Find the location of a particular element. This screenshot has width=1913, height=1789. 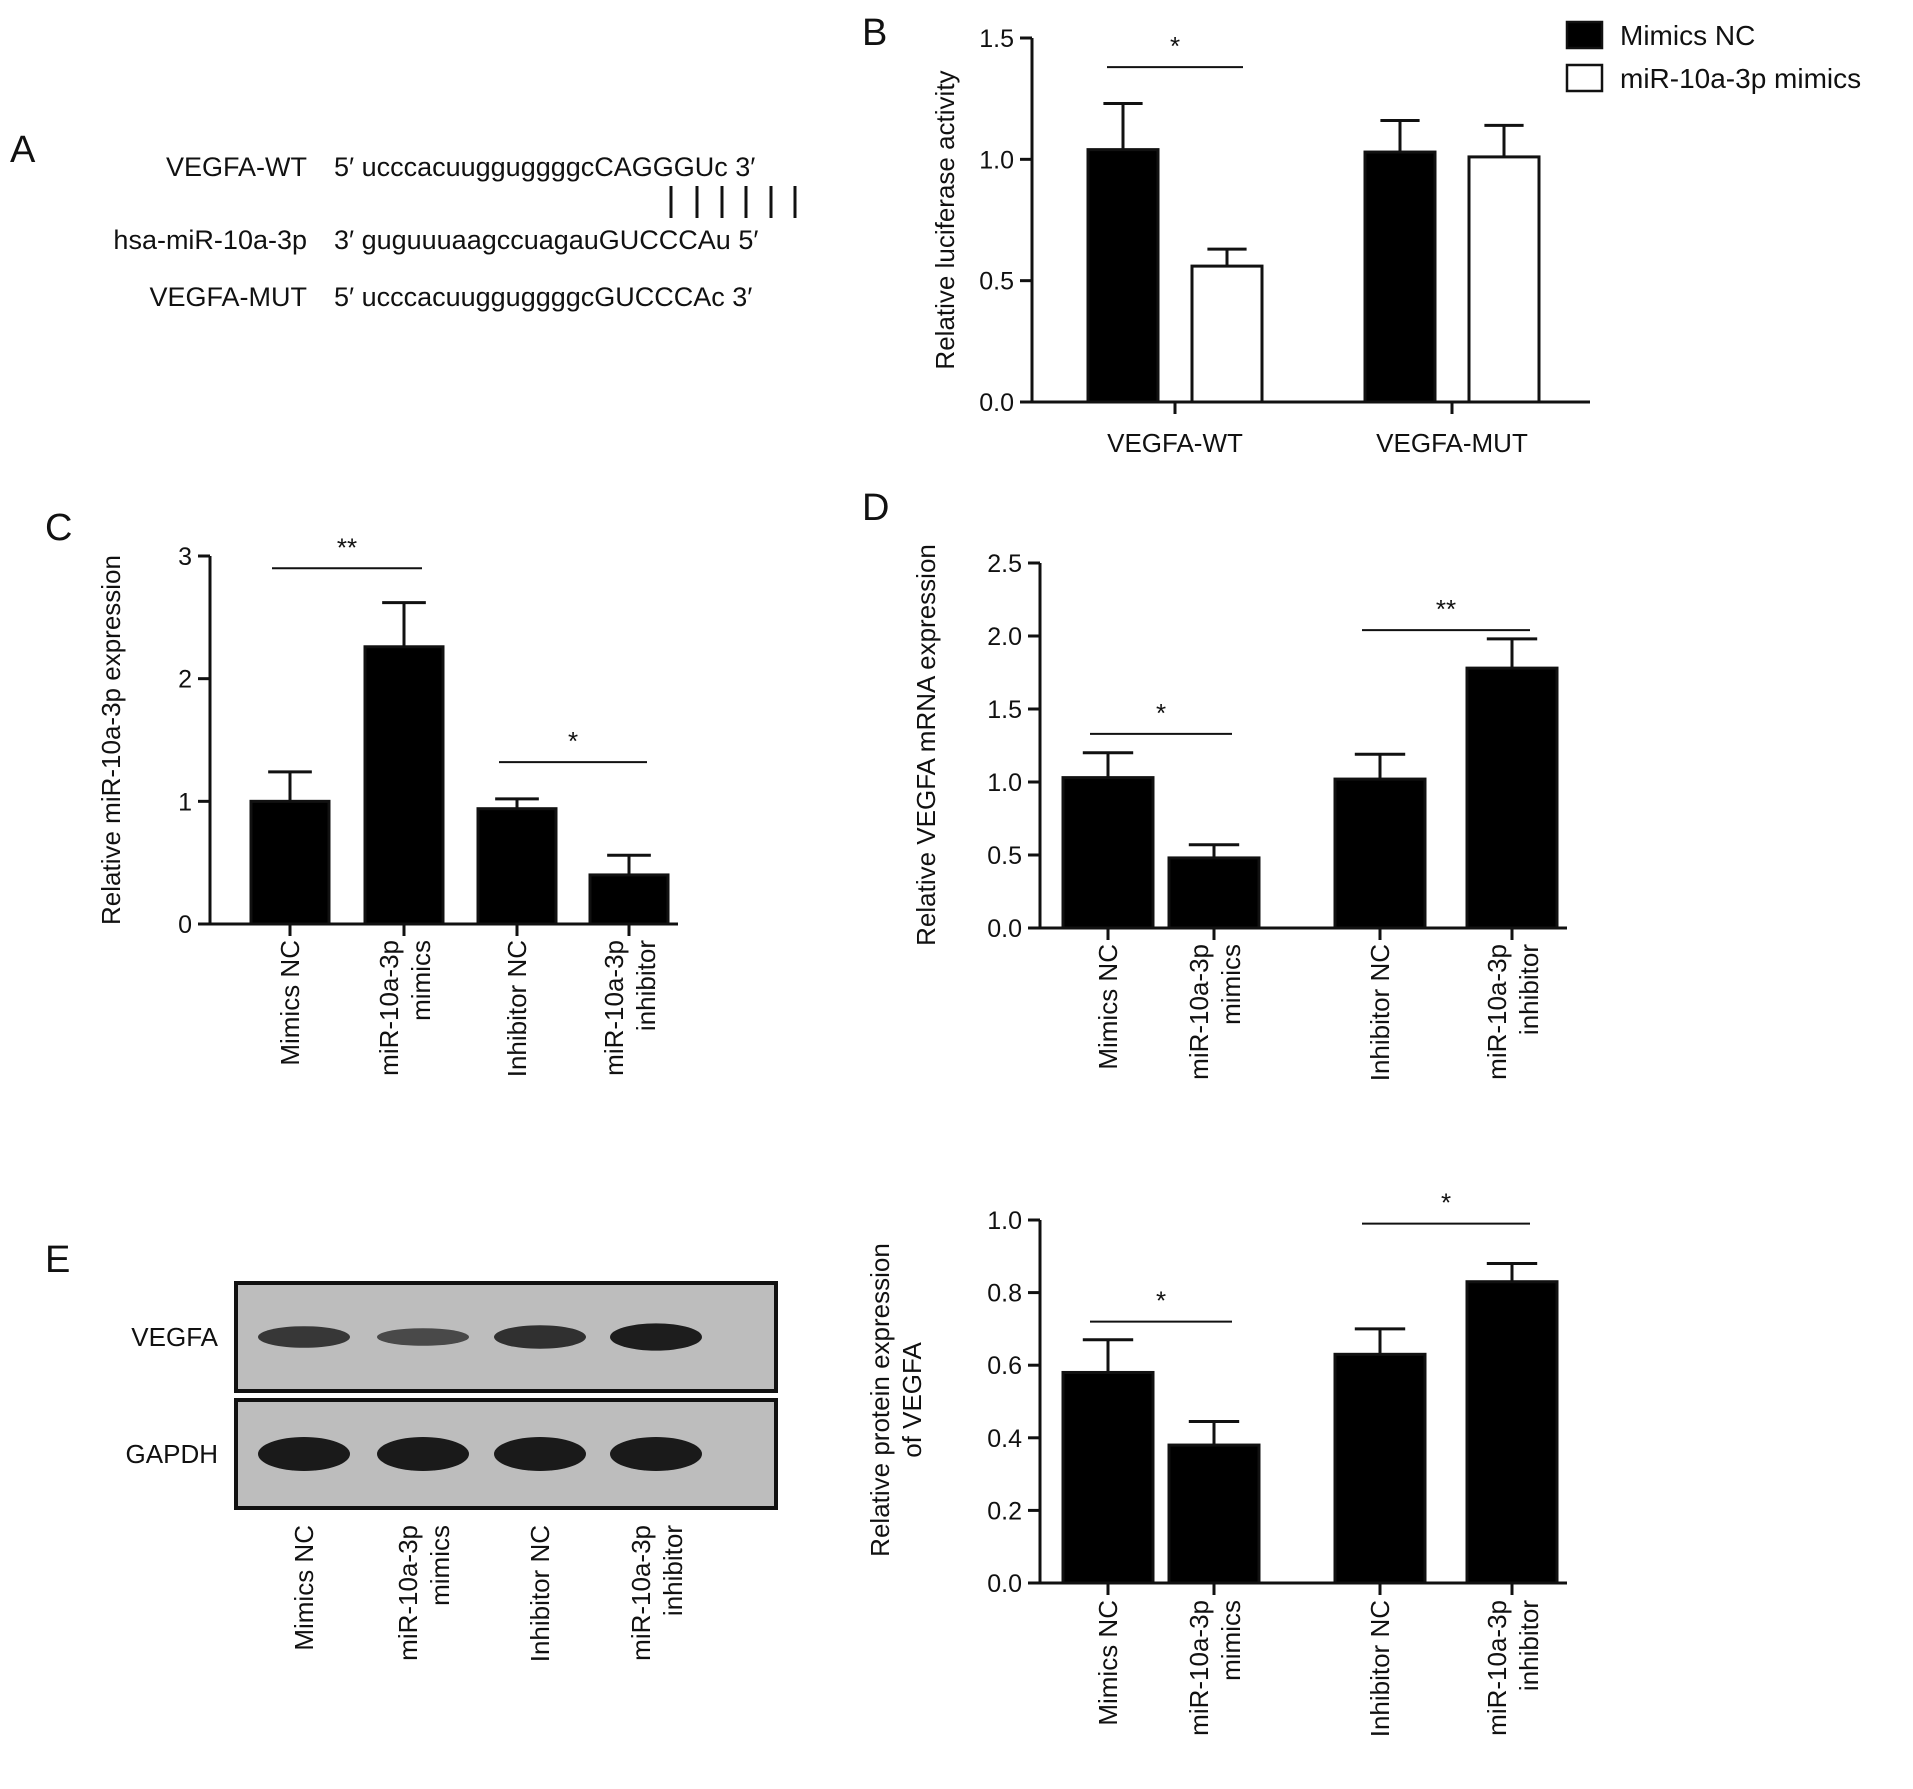

y-axis-title-line: Relative luciferase activity is located at coordinates (945, 219).